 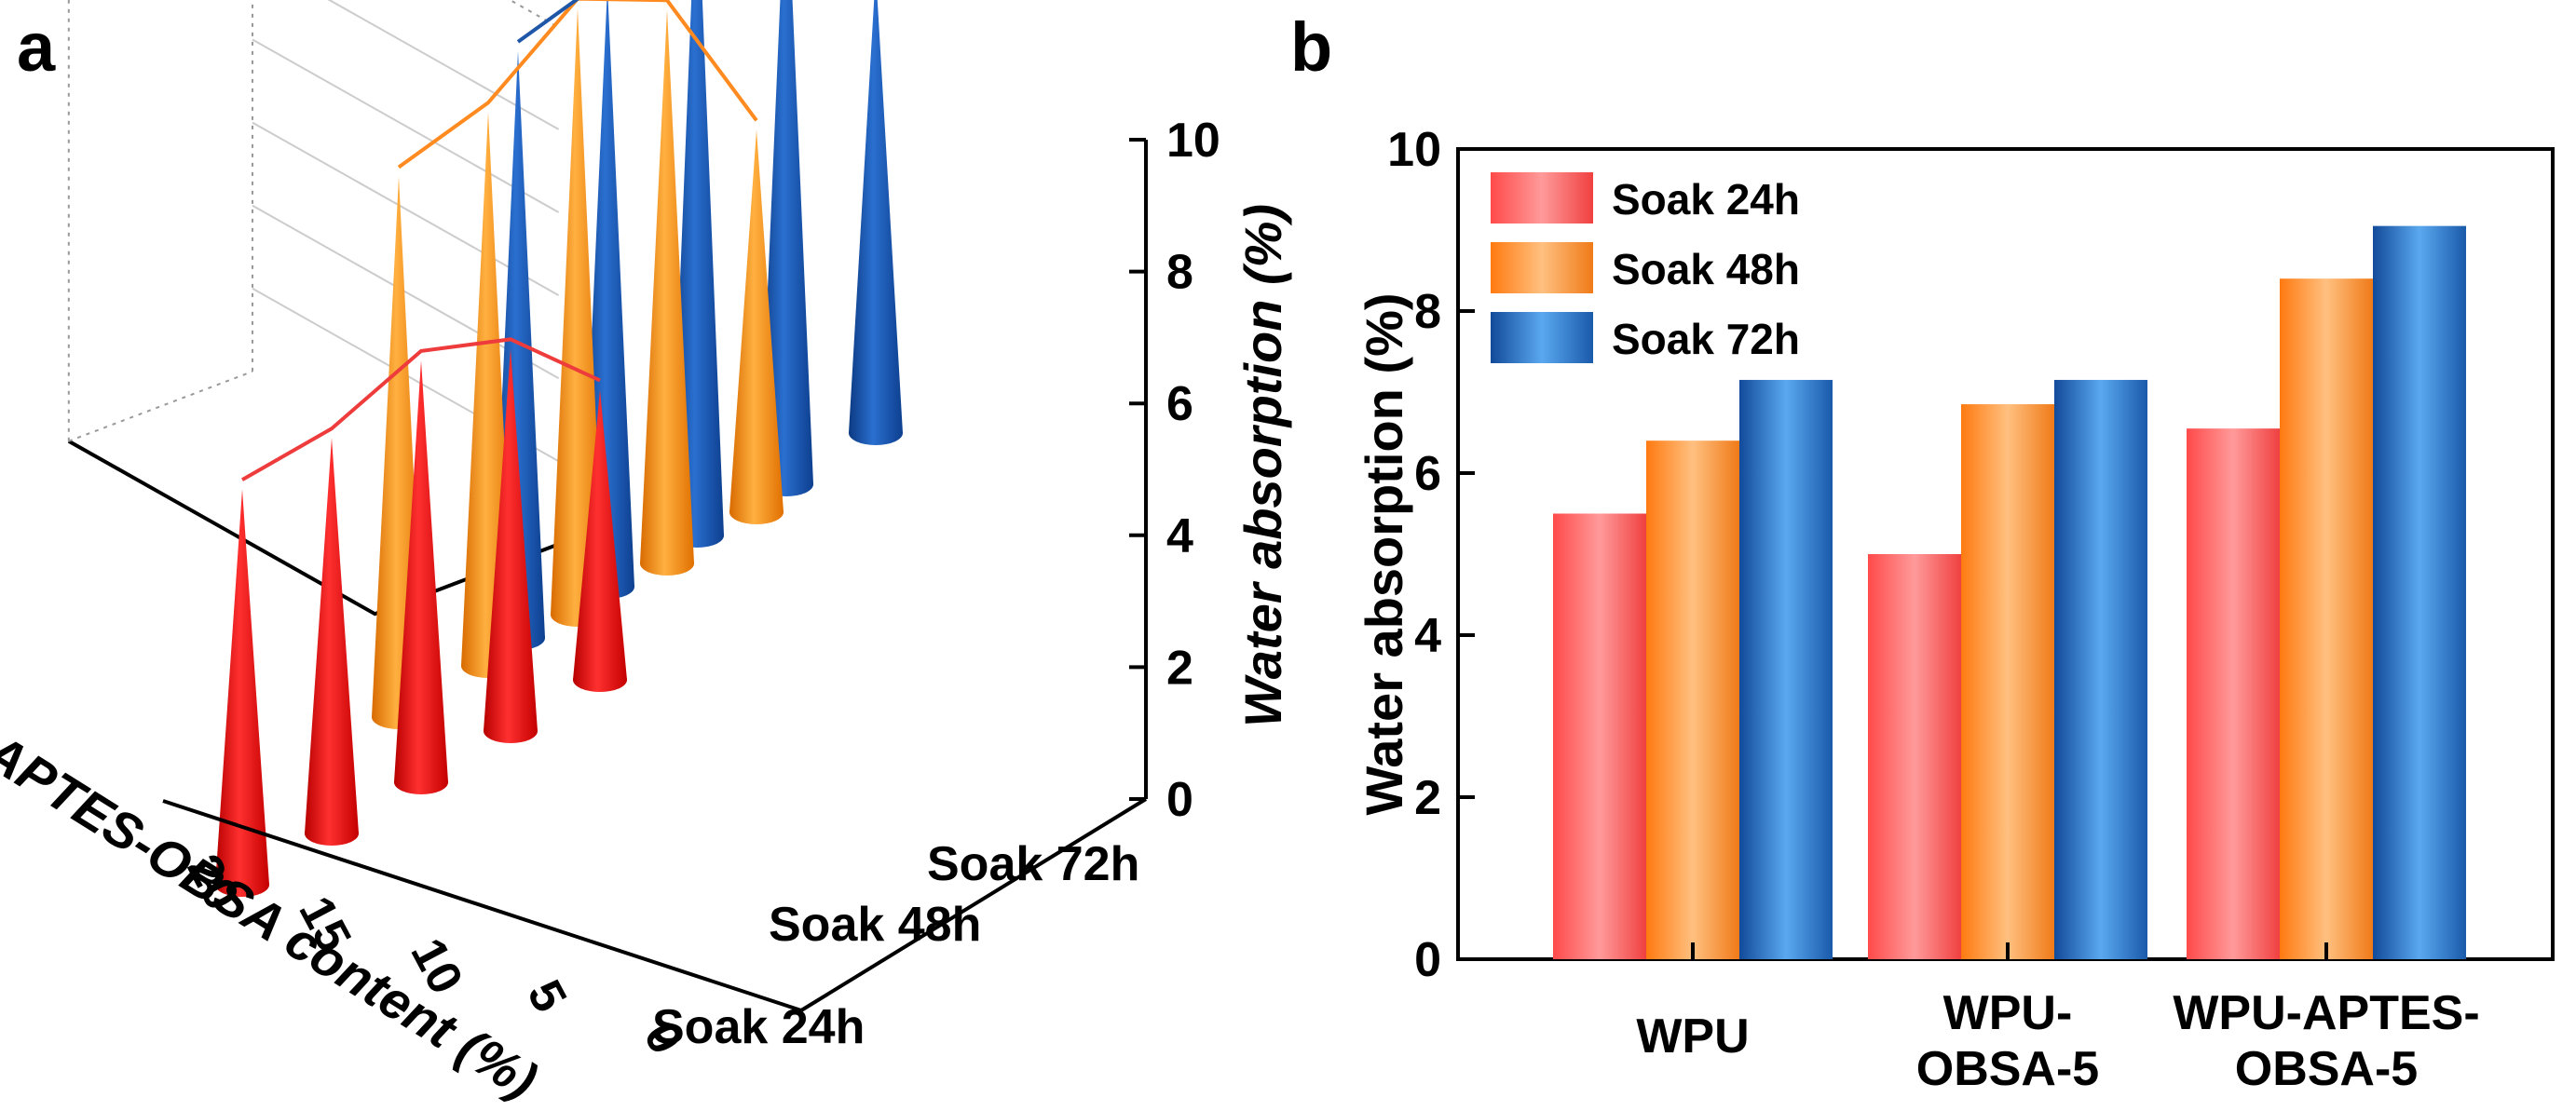 I want to click on panel-b-x-tick-label: WPU-, so click(x=2008, y=1013).